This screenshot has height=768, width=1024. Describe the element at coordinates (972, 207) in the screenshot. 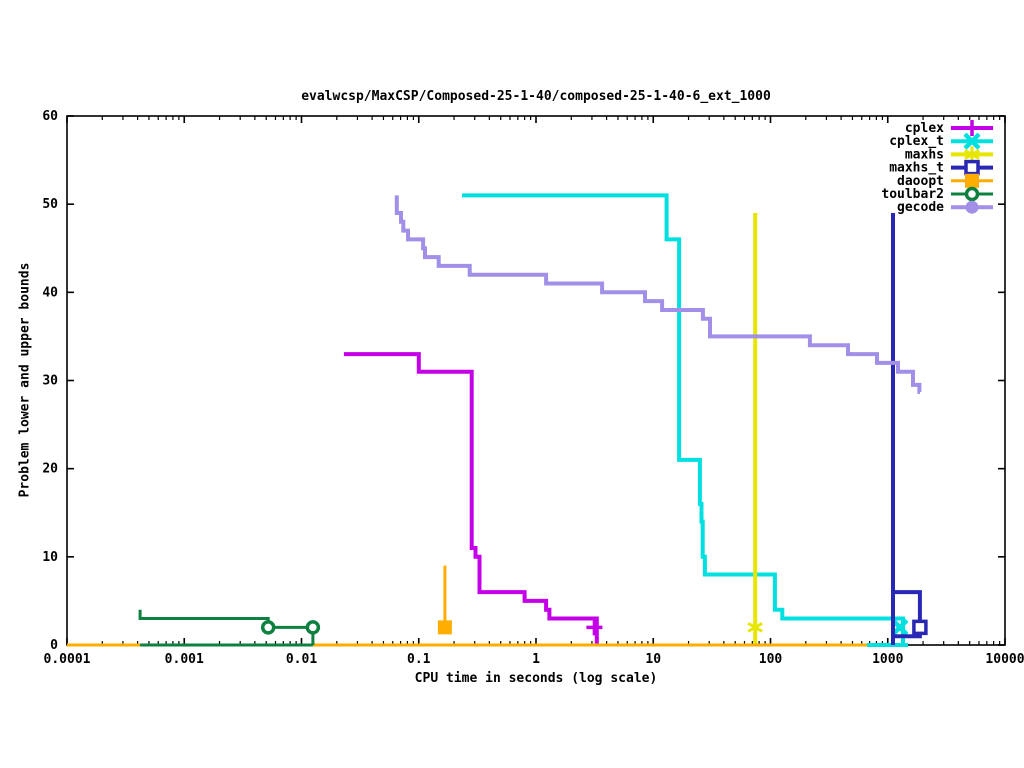

I see `legend-marker-gecode` at that location.